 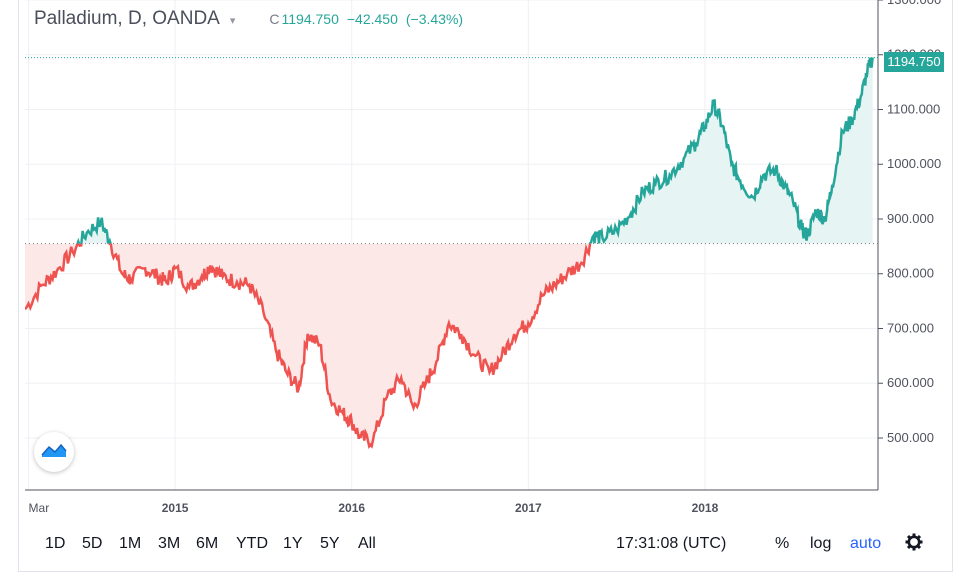 What do you see at coordinates (130, 543) in the screenshot?
I see `range-1m: 1M` at bounding box center [130, 543].